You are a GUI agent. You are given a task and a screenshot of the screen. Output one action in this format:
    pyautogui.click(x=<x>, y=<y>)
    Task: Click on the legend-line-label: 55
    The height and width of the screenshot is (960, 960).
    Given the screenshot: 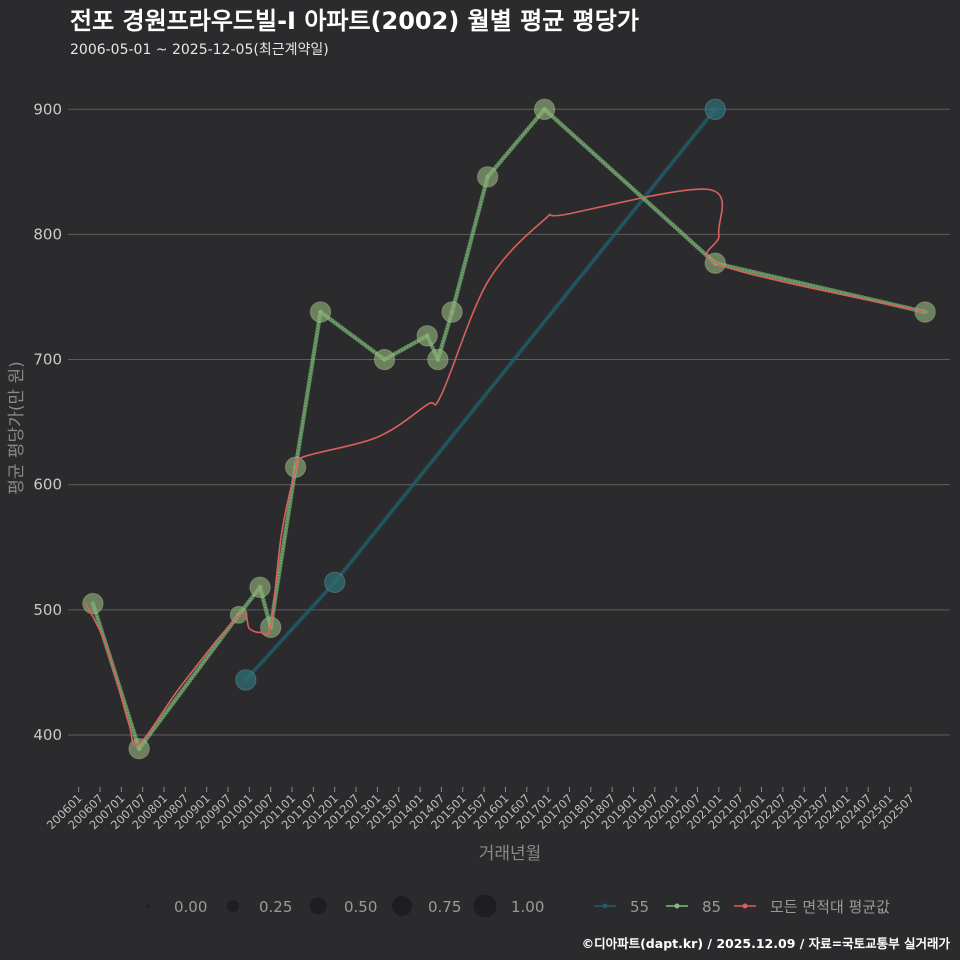 What is the action you would take?
    pyautogui.click(x=639, y=907)
    